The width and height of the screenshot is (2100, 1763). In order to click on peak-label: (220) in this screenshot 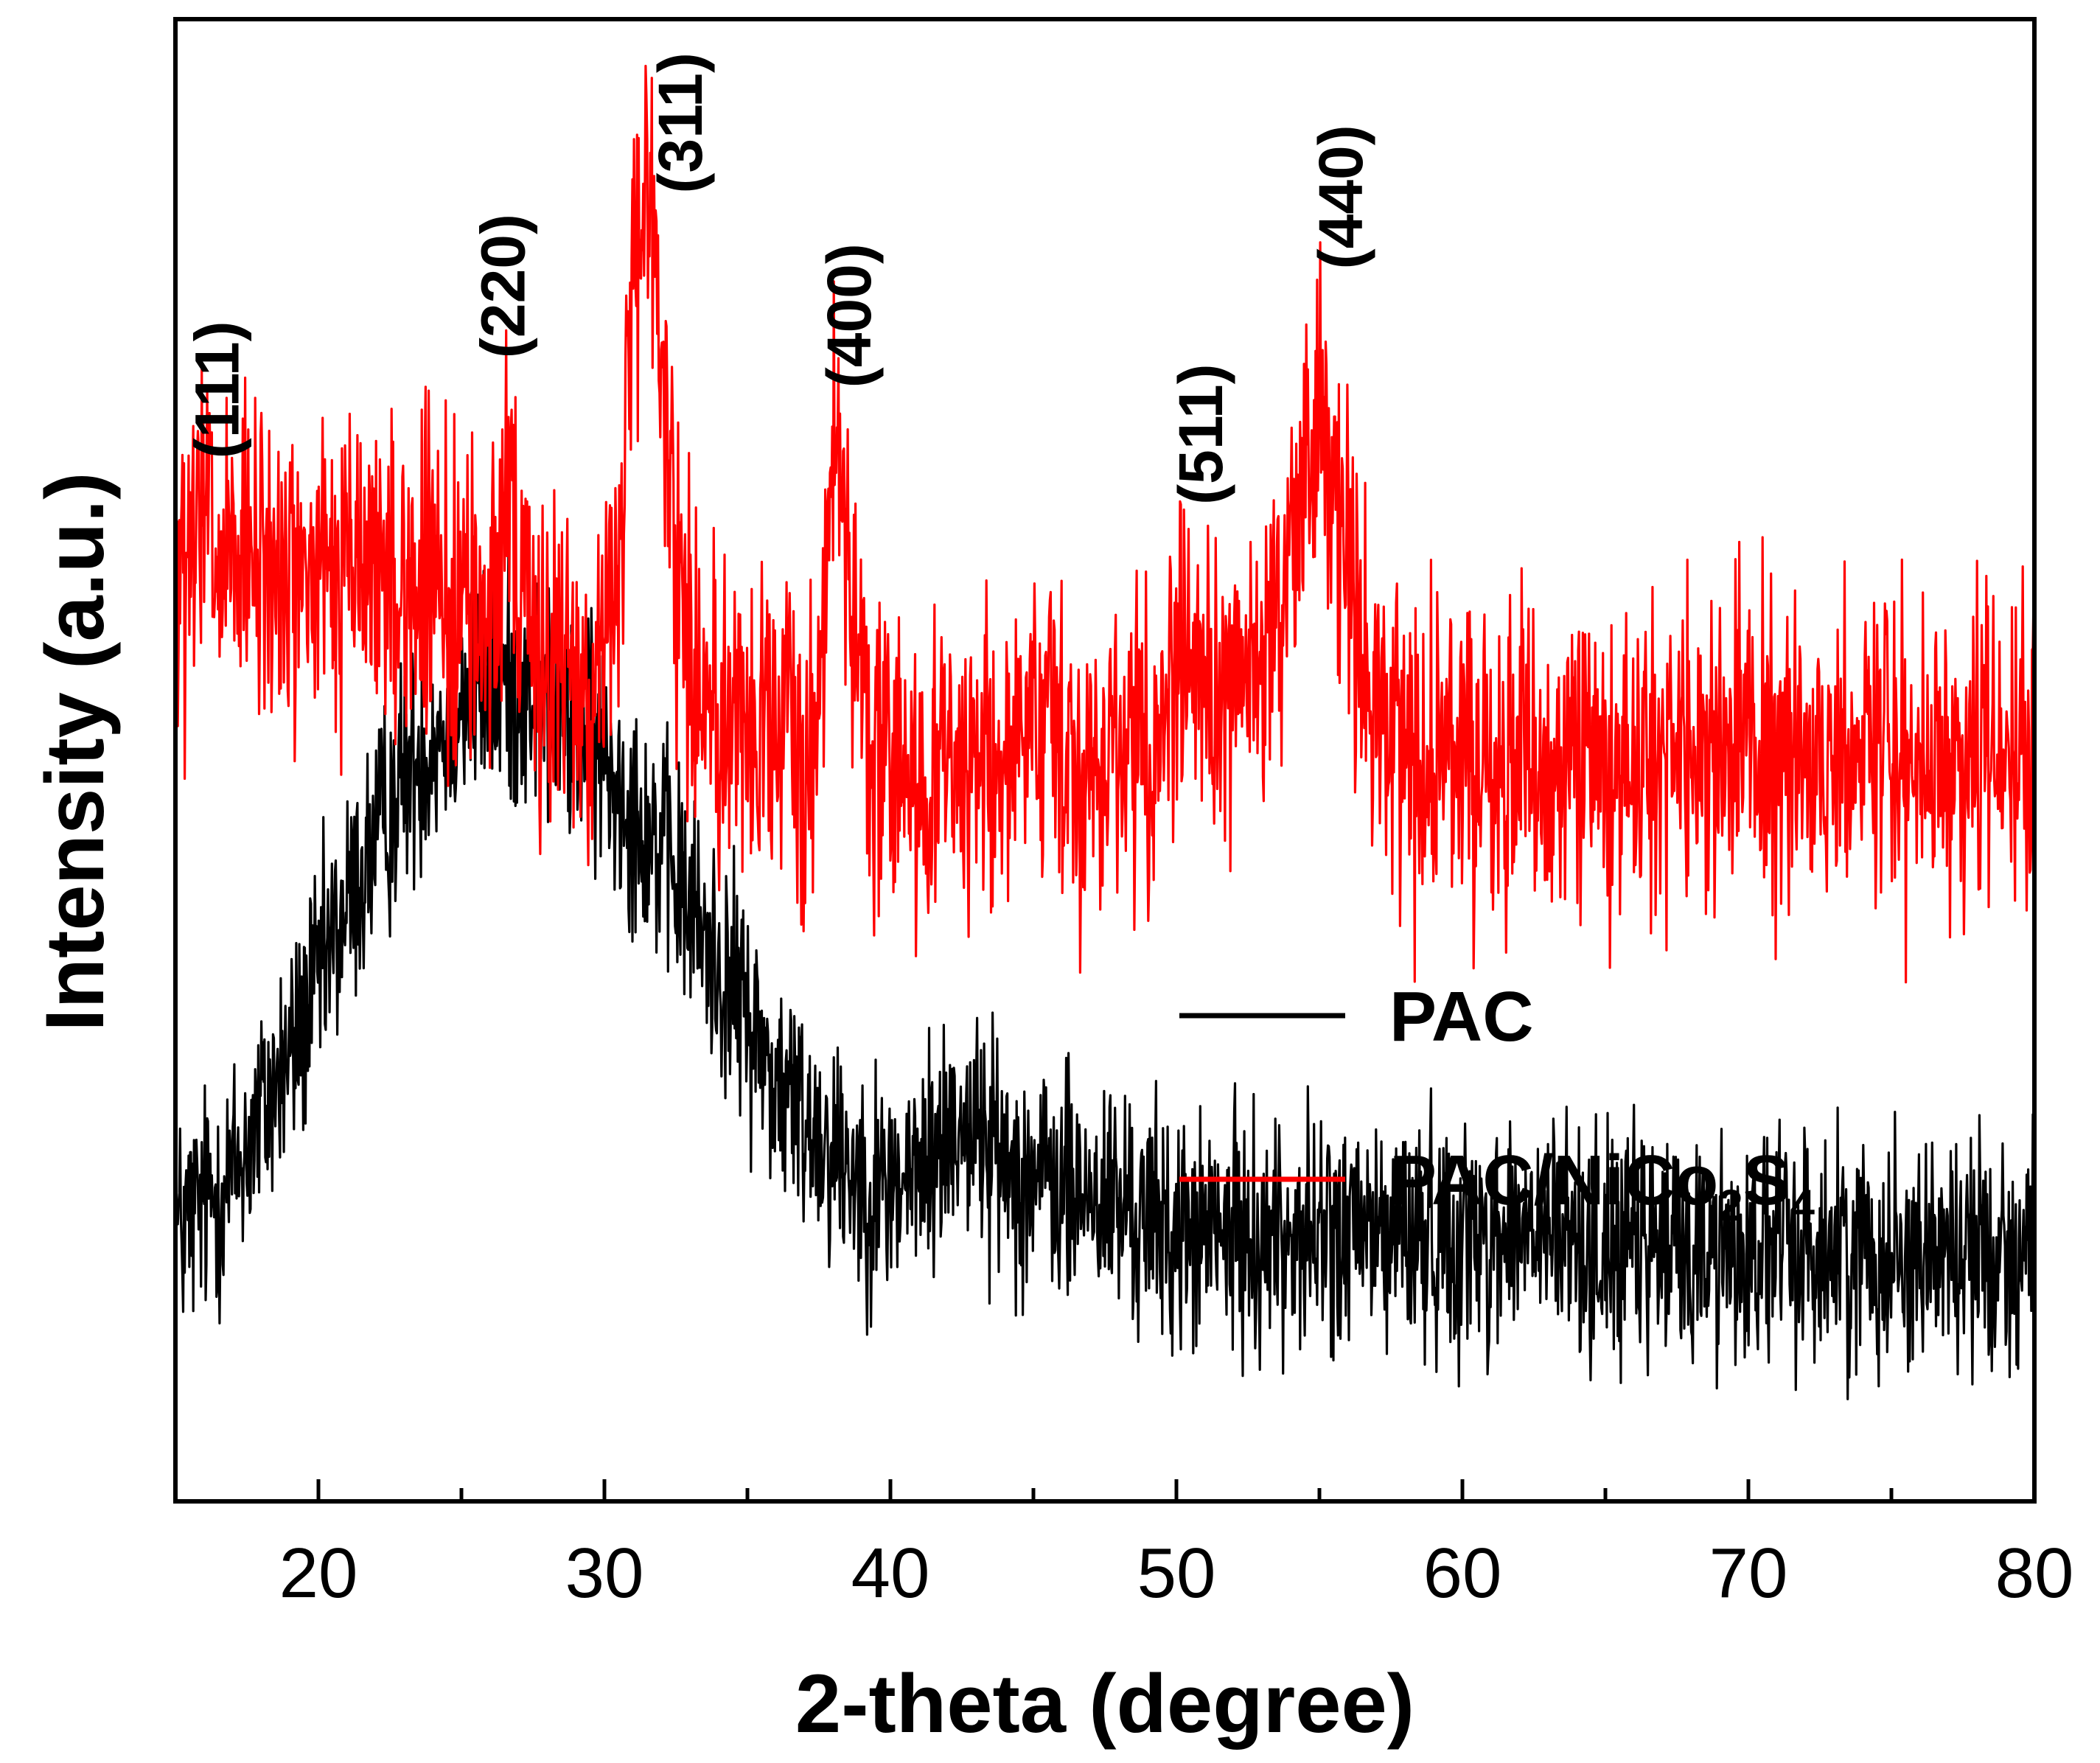, I will do `click(502, 286)`.